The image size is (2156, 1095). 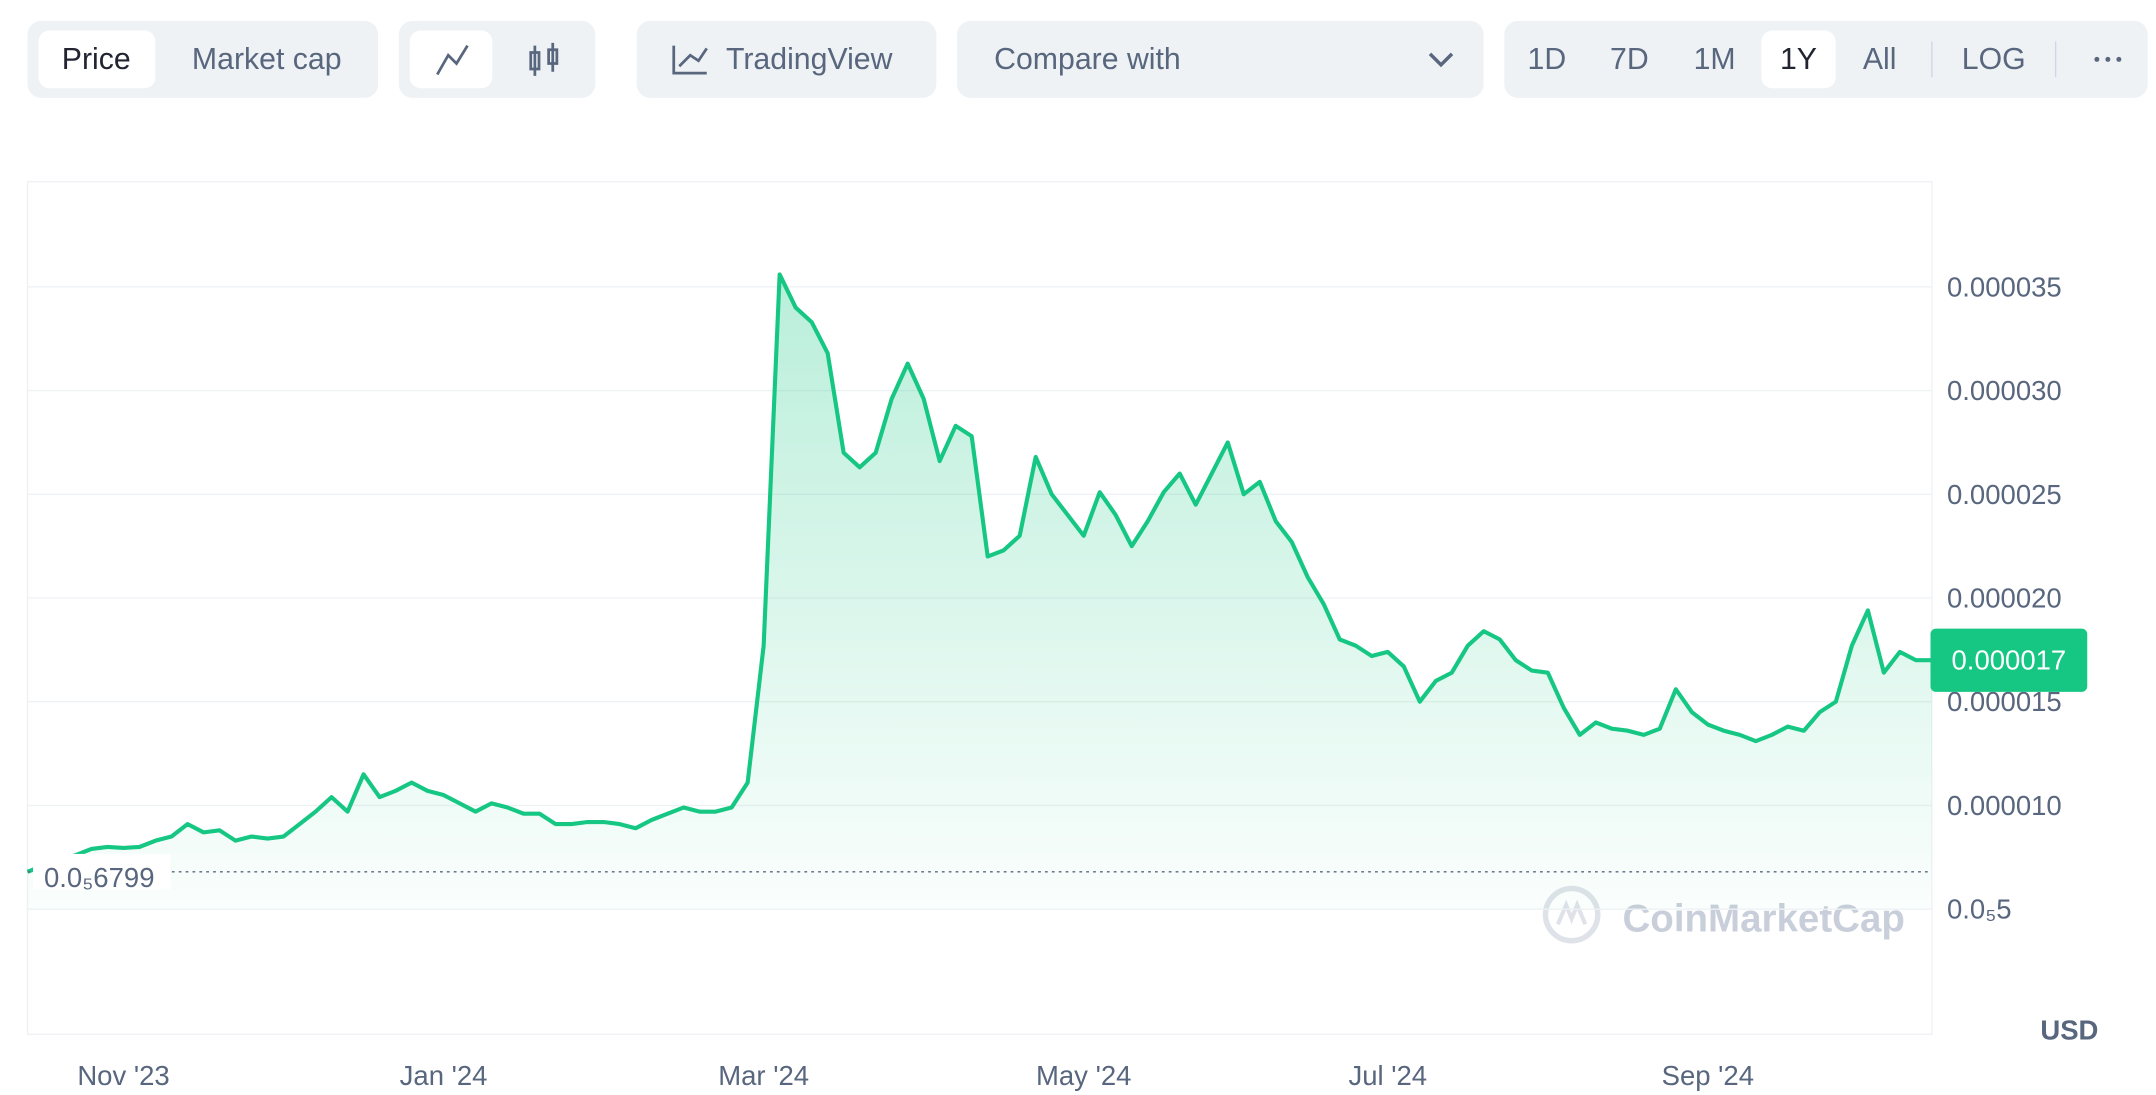 I want to click on y-tick-label: 0.000030, so click(x=2004, y=390).